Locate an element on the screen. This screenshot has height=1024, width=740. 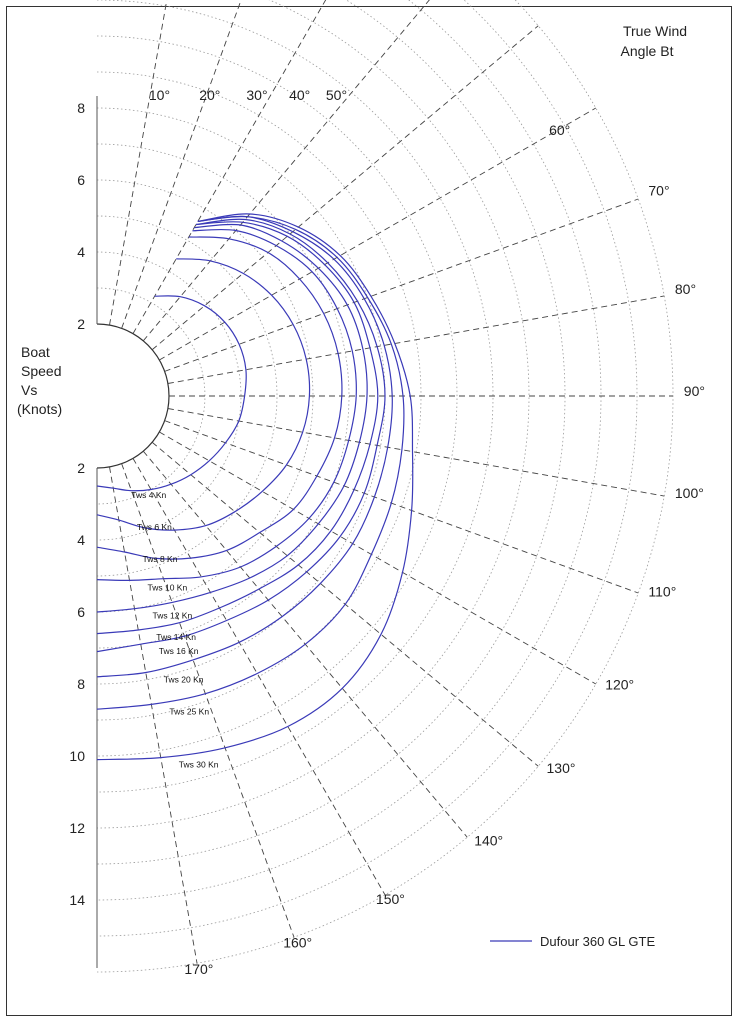
legend-label: Dufour 360 GL GTE is located at coordinates (597, 941).